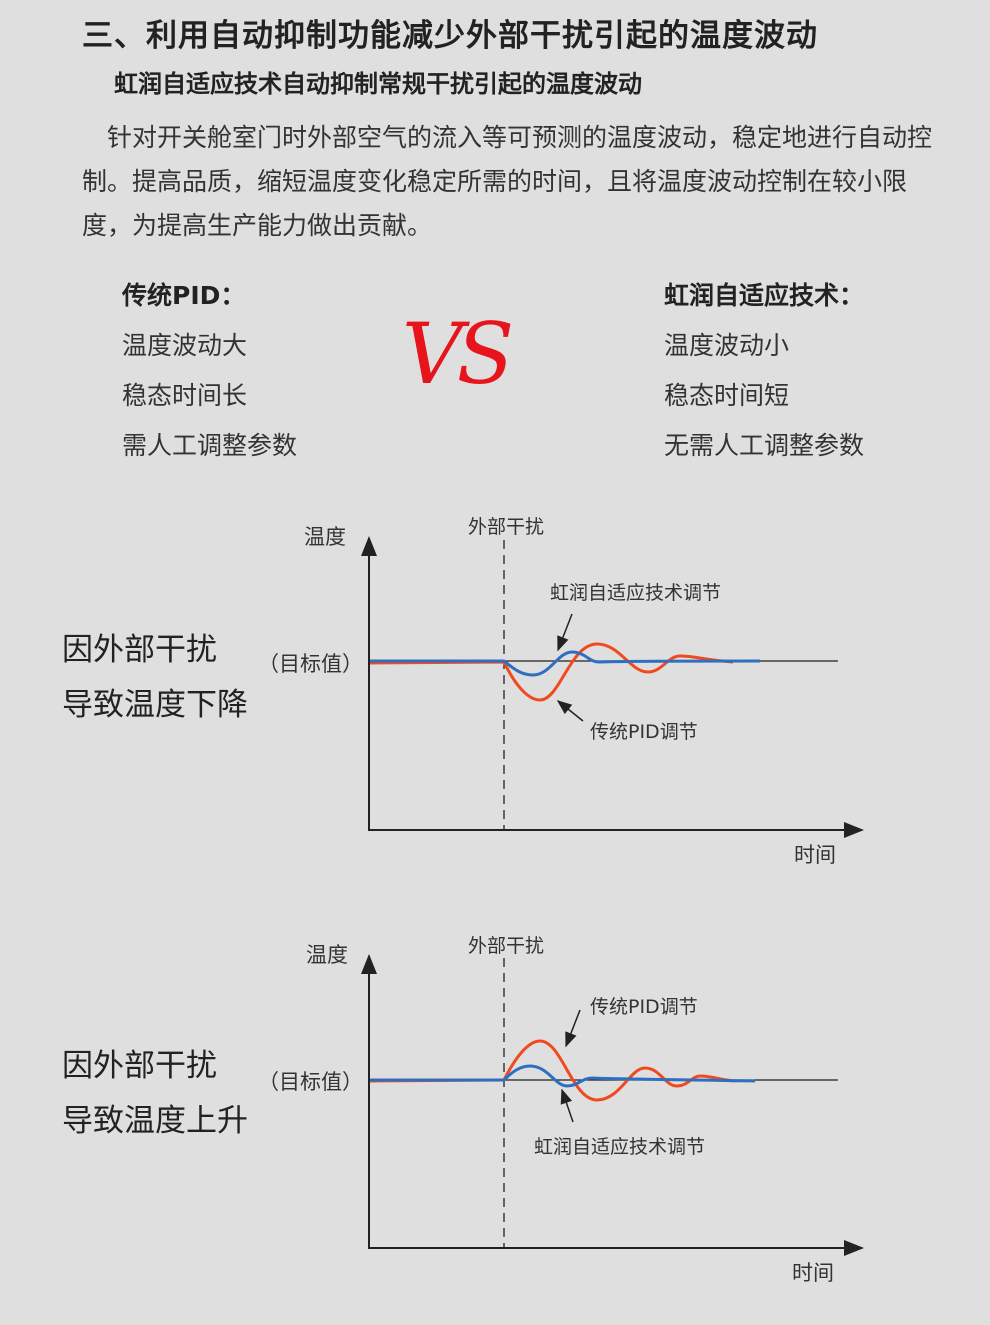  I want to click on diagram2-pid-curve, so click(552, 1070).